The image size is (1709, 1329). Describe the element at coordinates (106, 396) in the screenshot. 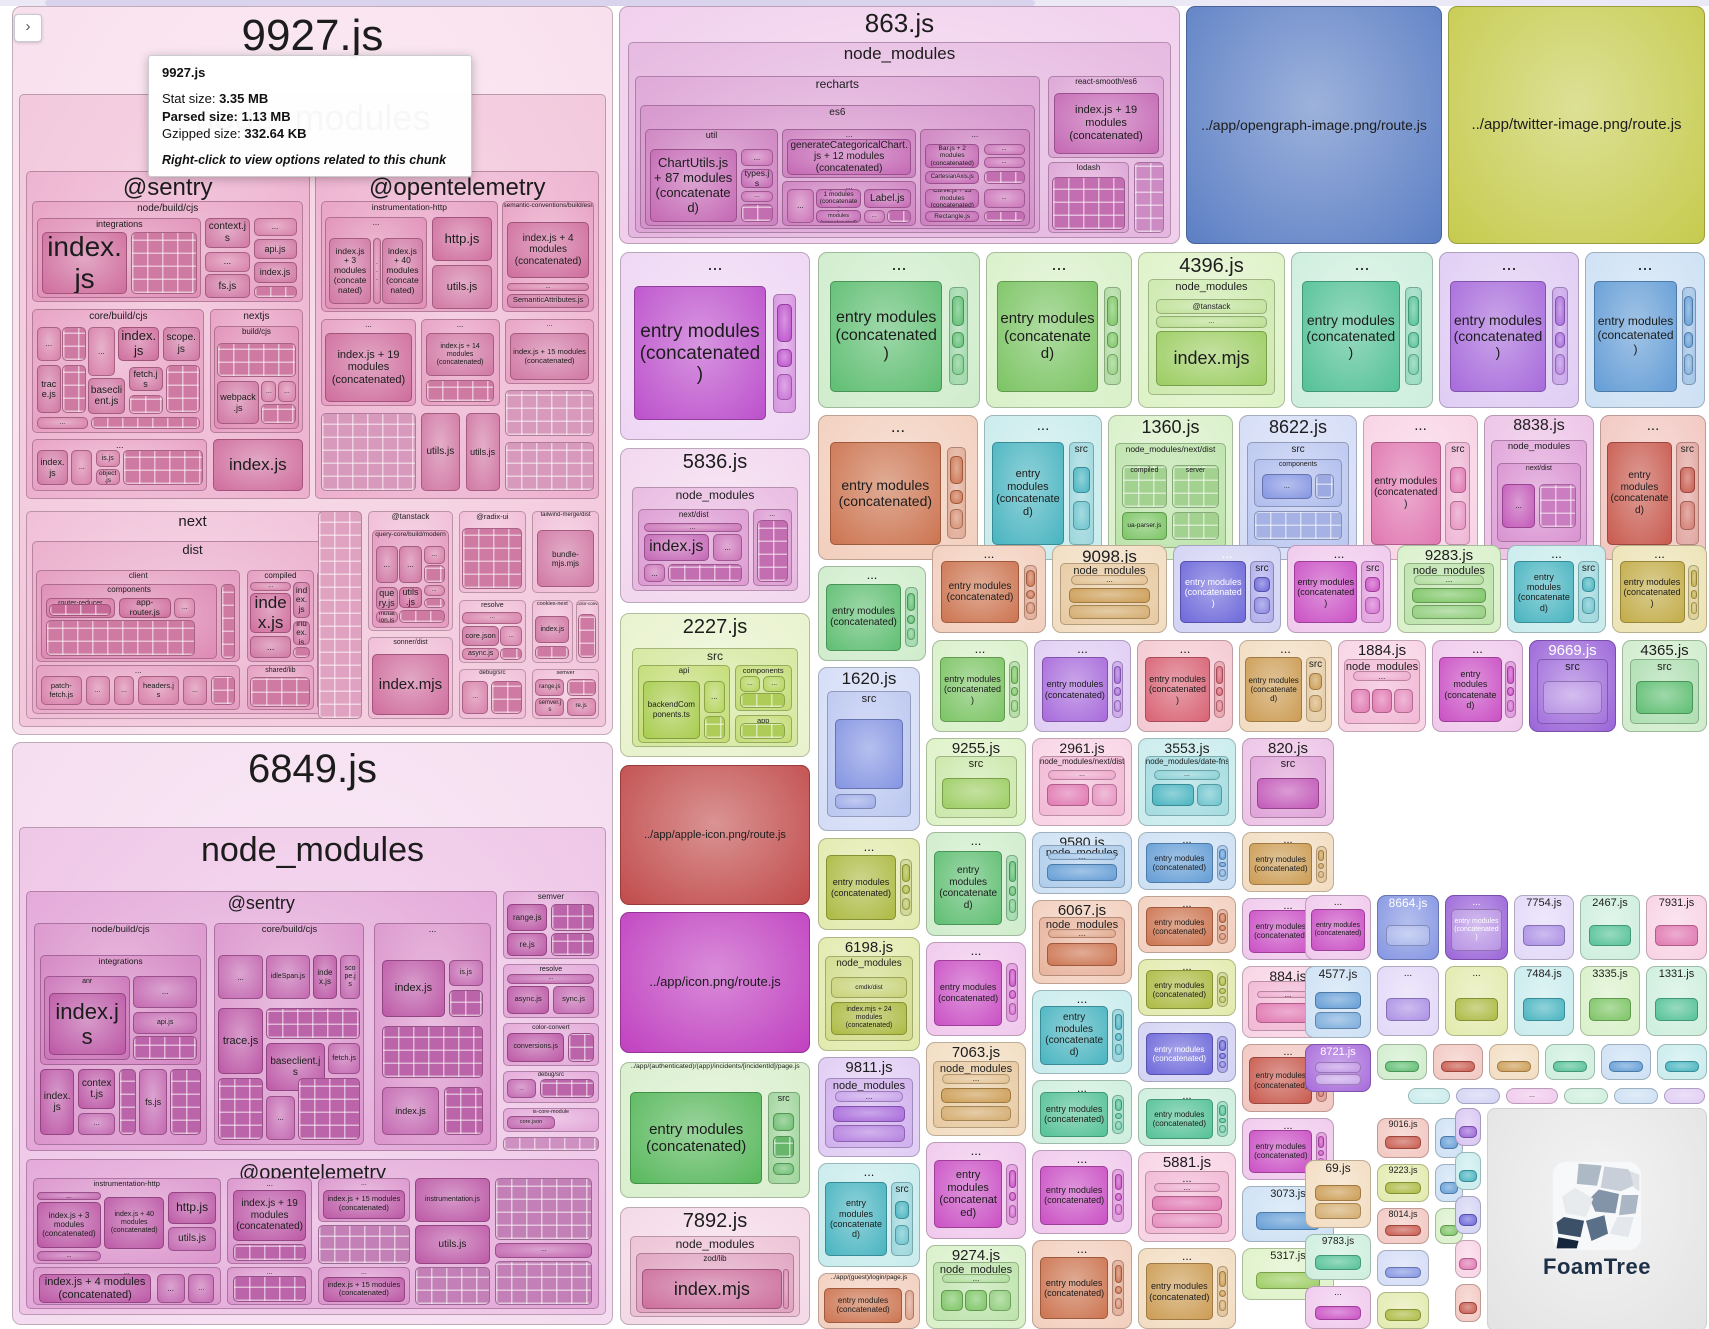

I see `cell-baseclient-js: baseclient.js` at that location.